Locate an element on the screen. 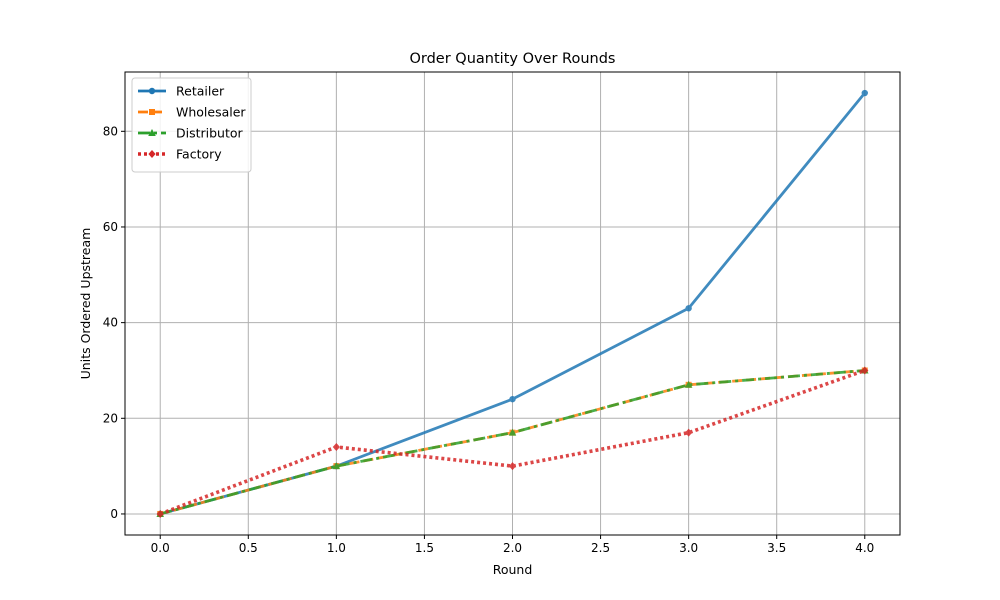 The image size is (1000, 600). legend: Retailer Wholesaler Distributor Factory is located at coordinates (191, 125).